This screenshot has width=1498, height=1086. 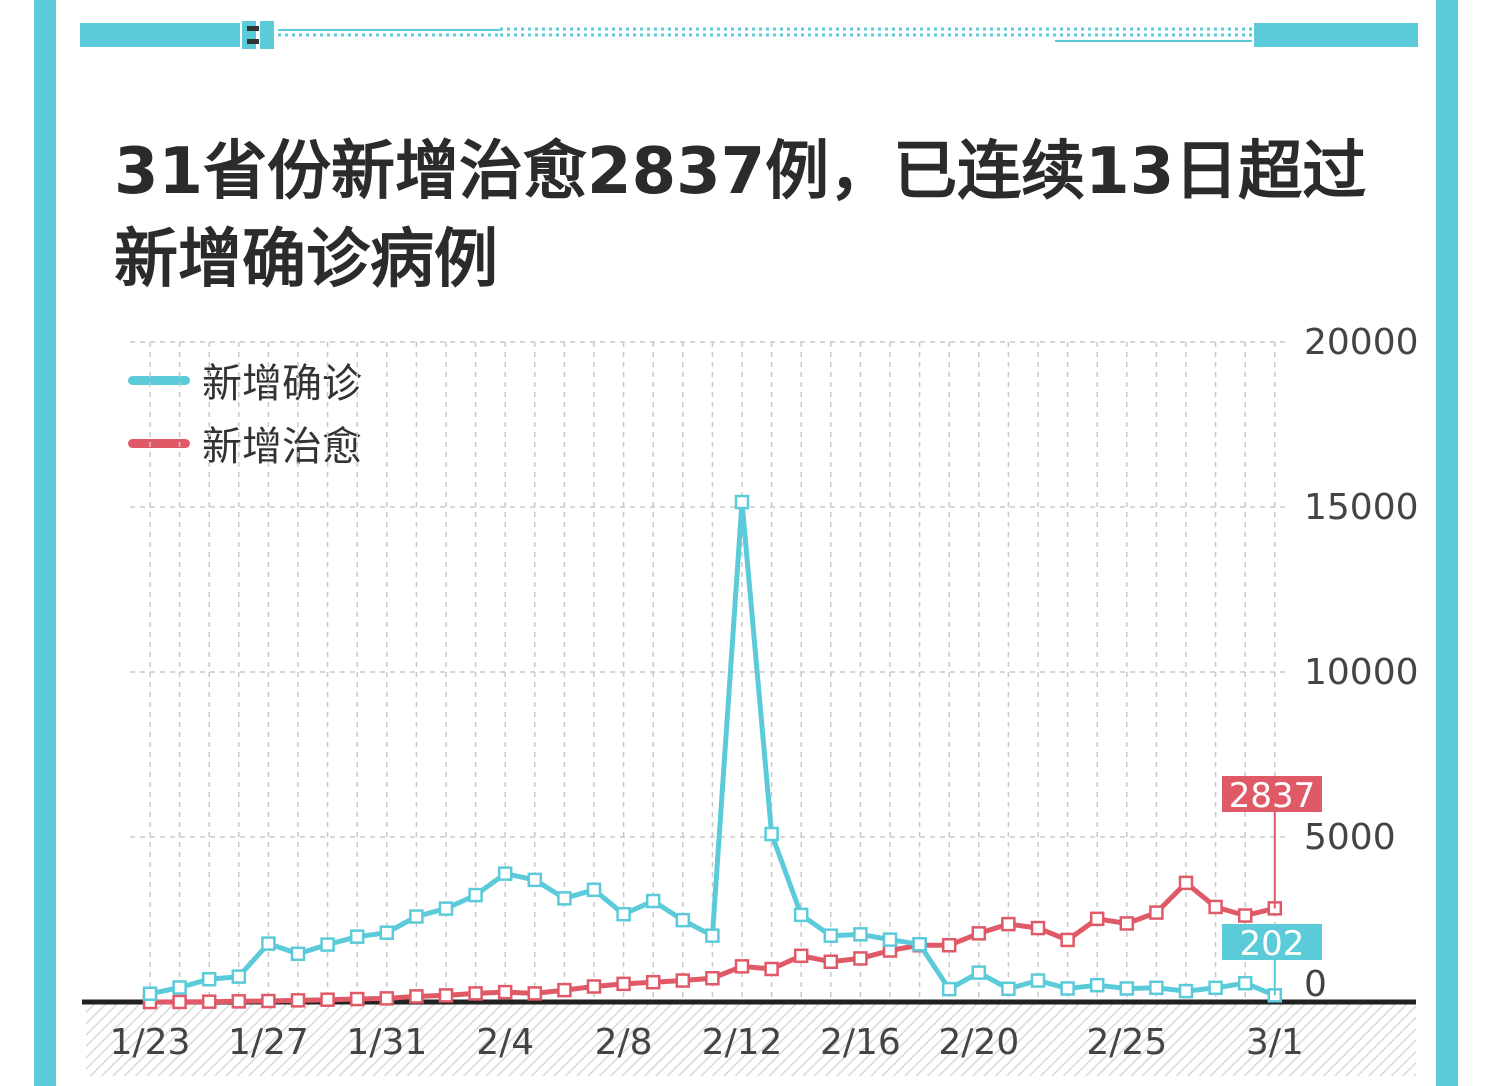 I want to click on legend-item-cured: 新增治愈, so click(x=245, y=444).